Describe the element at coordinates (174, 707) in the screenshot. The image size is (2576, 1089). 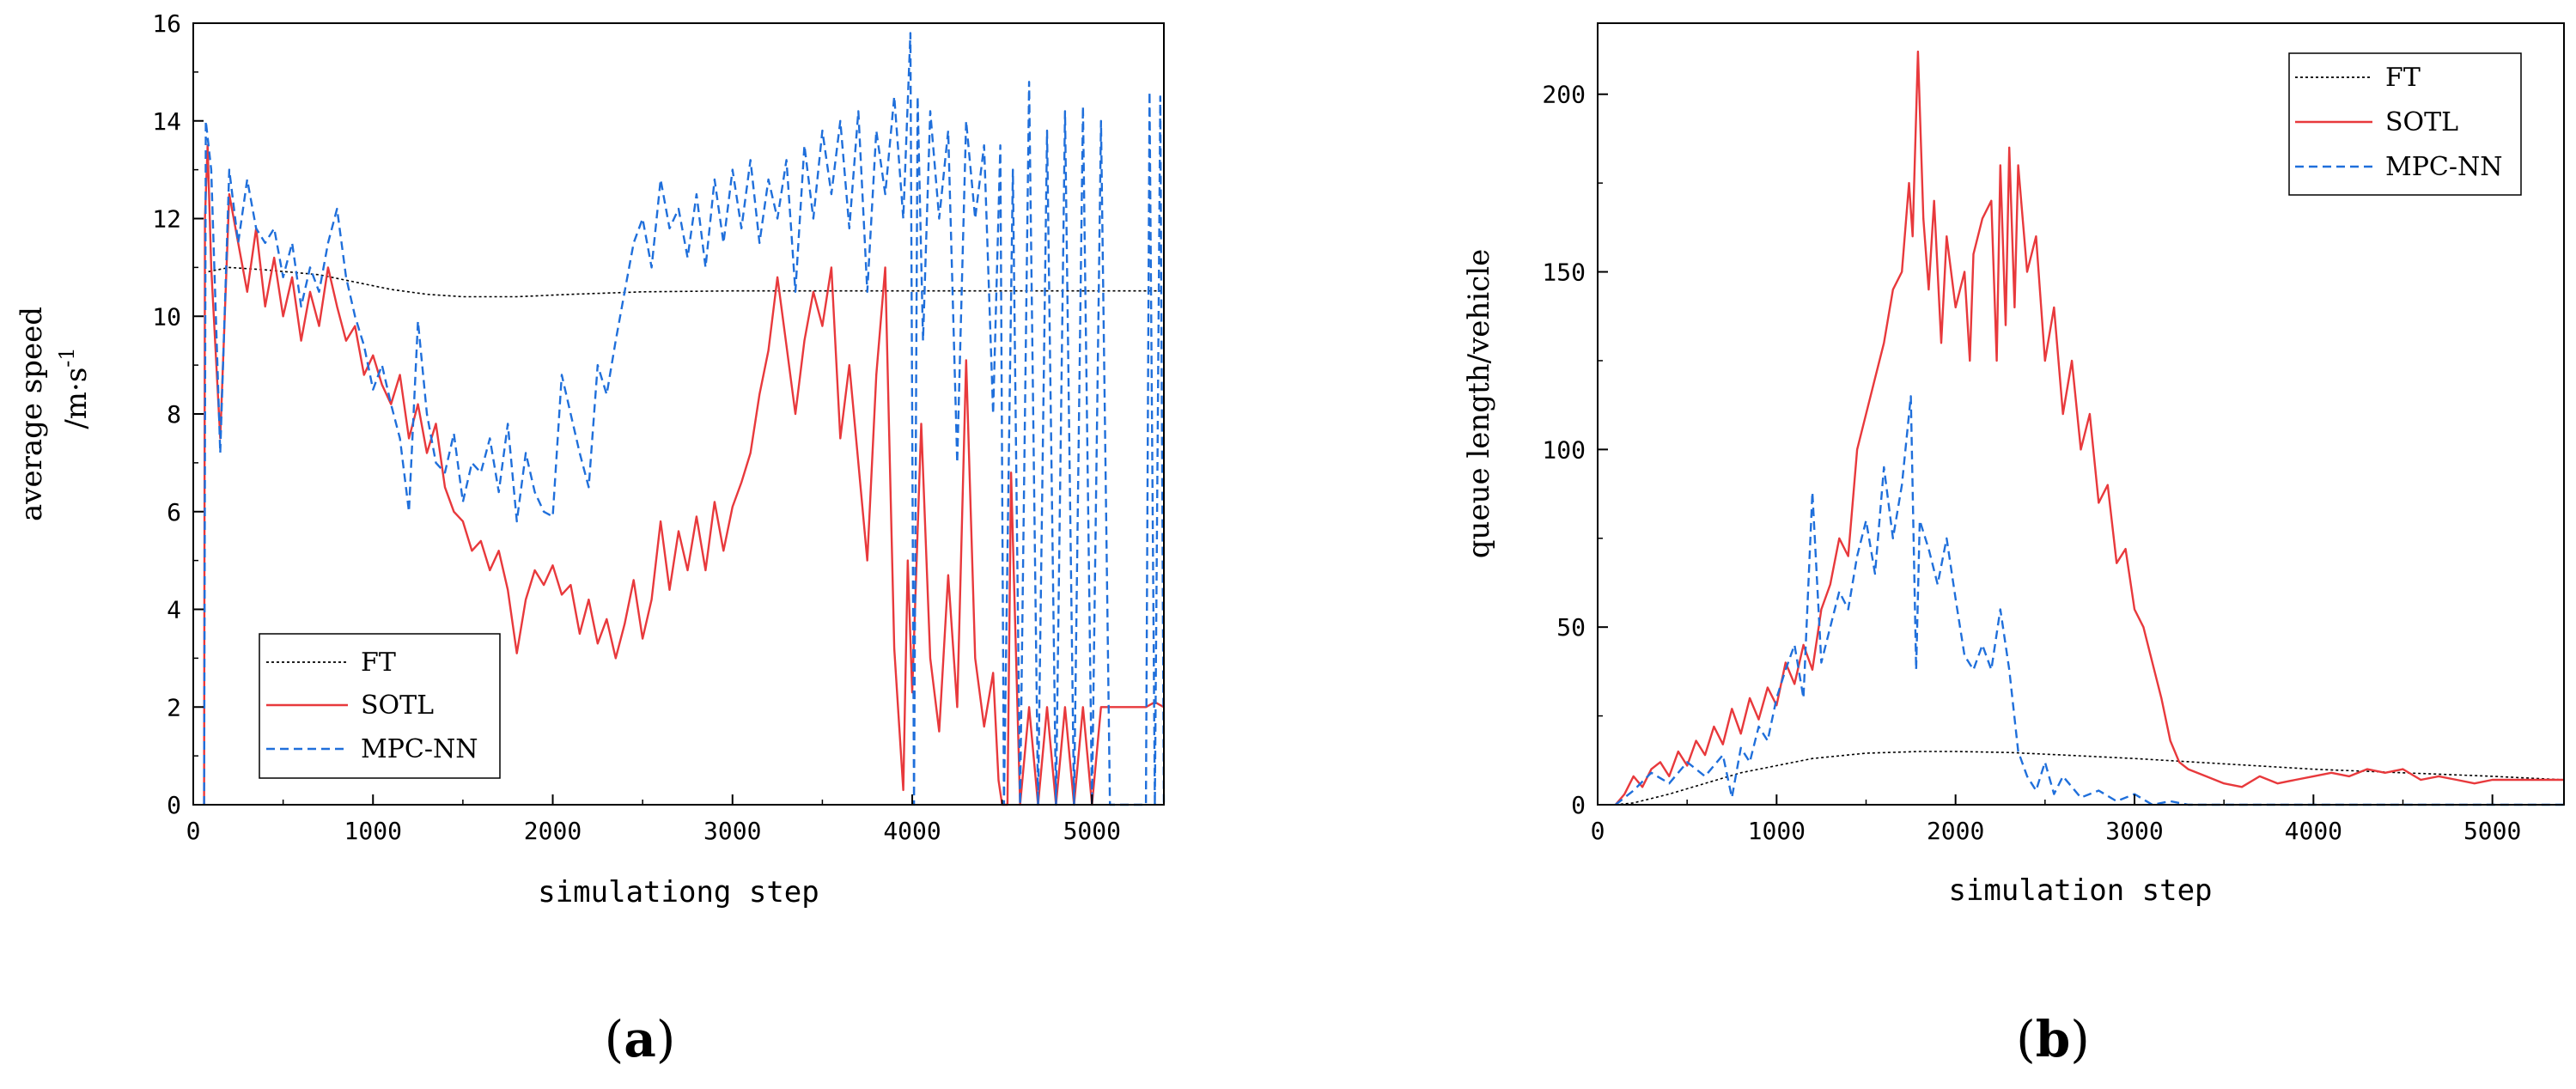
I see `panel-a-y-tick-label: 2` at that location.